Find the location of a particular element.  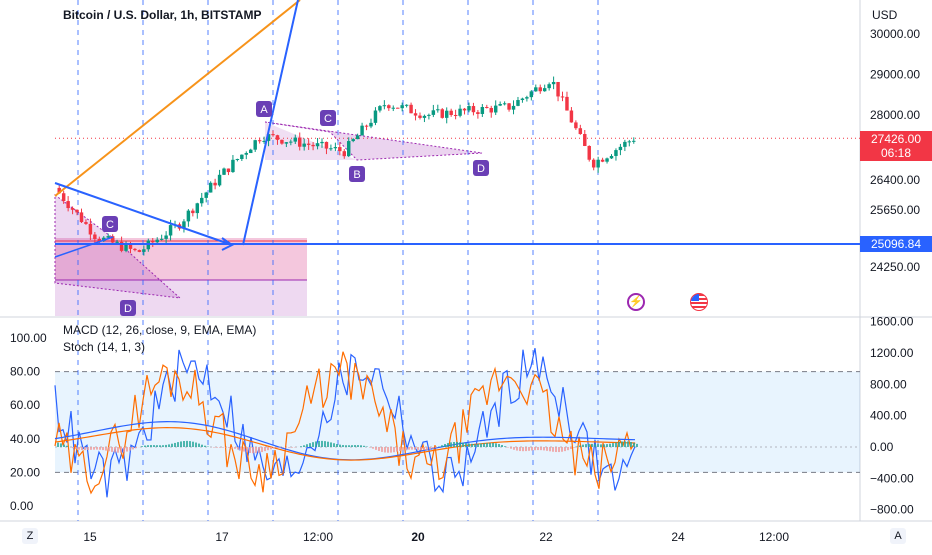

pattern-badge-d: D is located at coordinates (481, 168).